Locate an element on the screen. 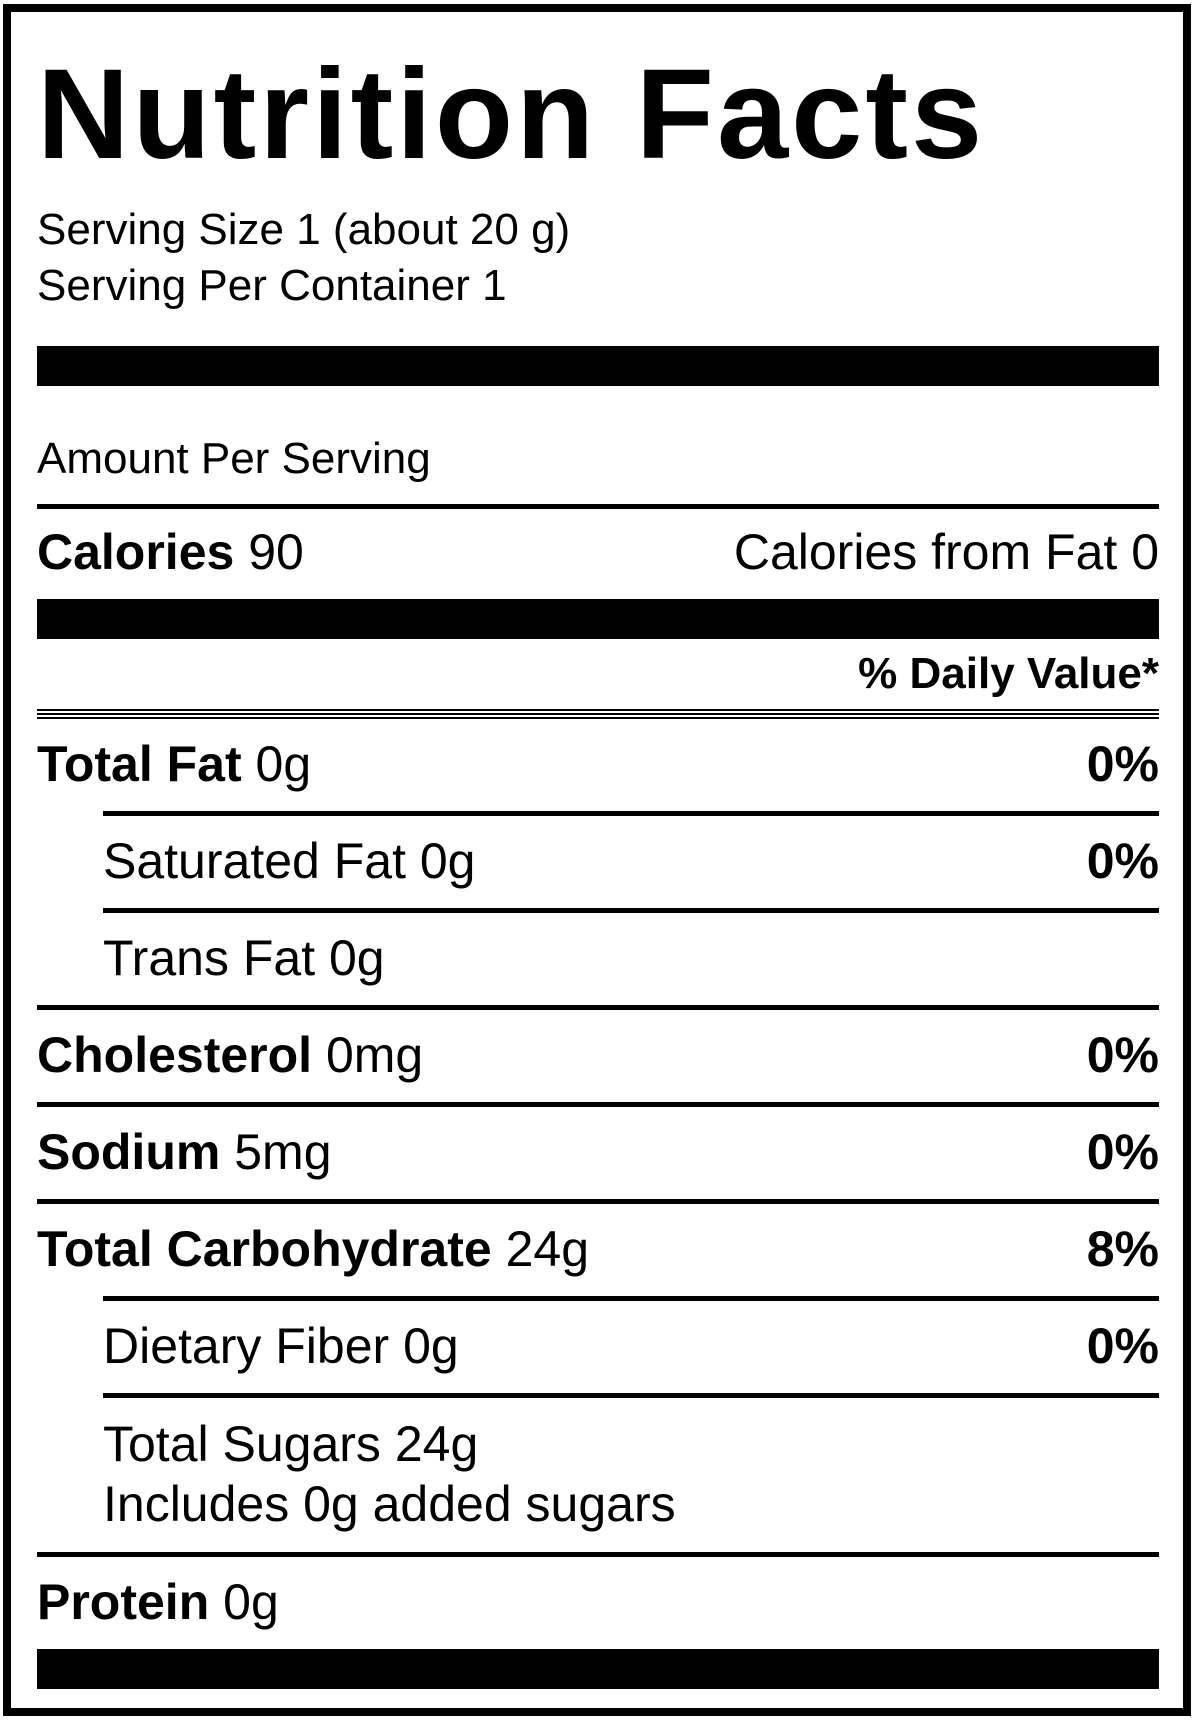 The width and height of the screenshot is (1194, 1724). nutrient-name: Sodium is located at coordinates (129, 1152).